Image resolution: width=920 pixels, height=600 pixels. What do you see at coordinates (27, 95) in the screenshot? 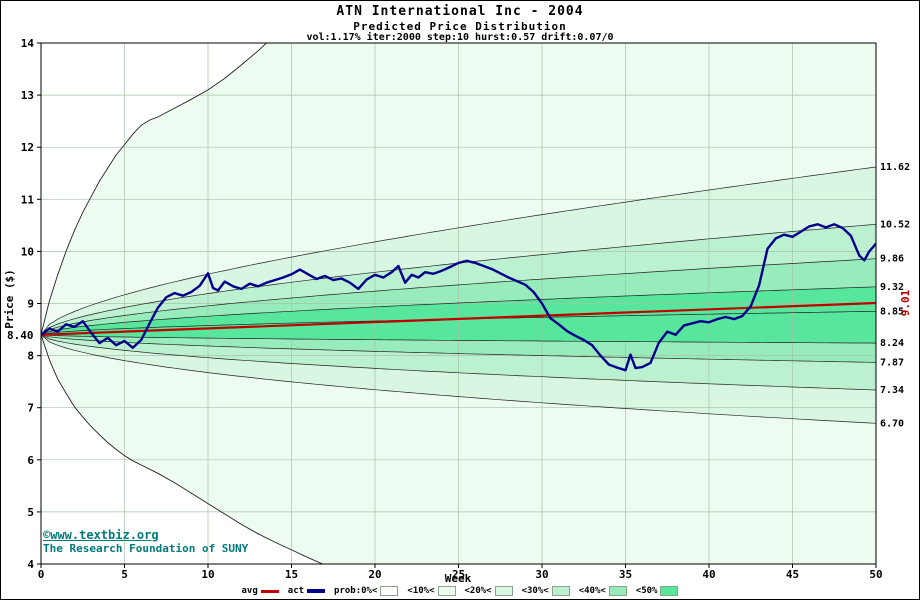
I see `y-tick-label: 13` at bounding box center [27, 95].